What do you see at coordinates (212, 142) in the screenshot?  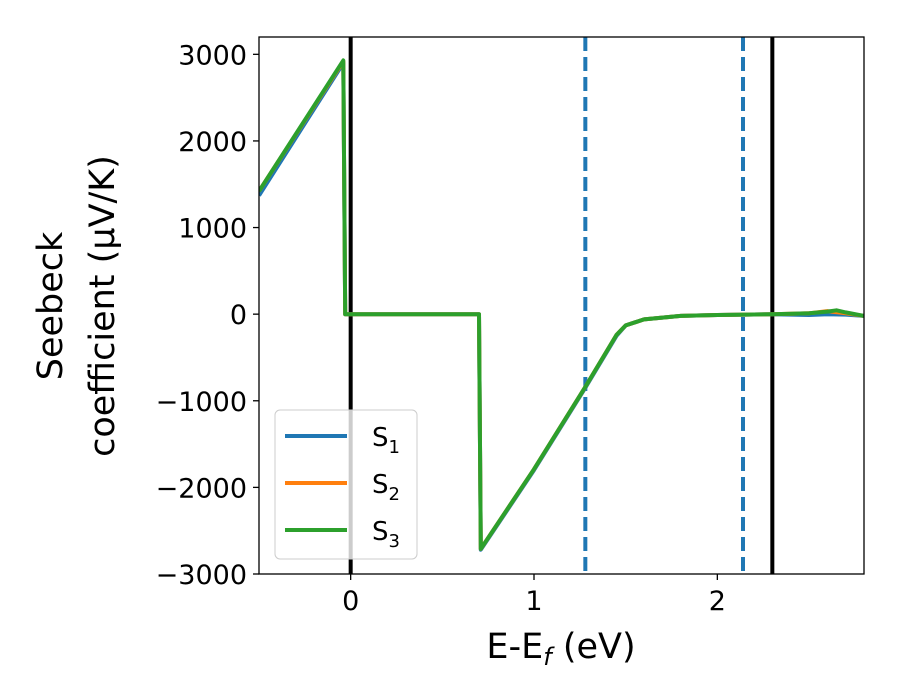 I see `y-tick-label: 2000` at bounding box center [212, 142].